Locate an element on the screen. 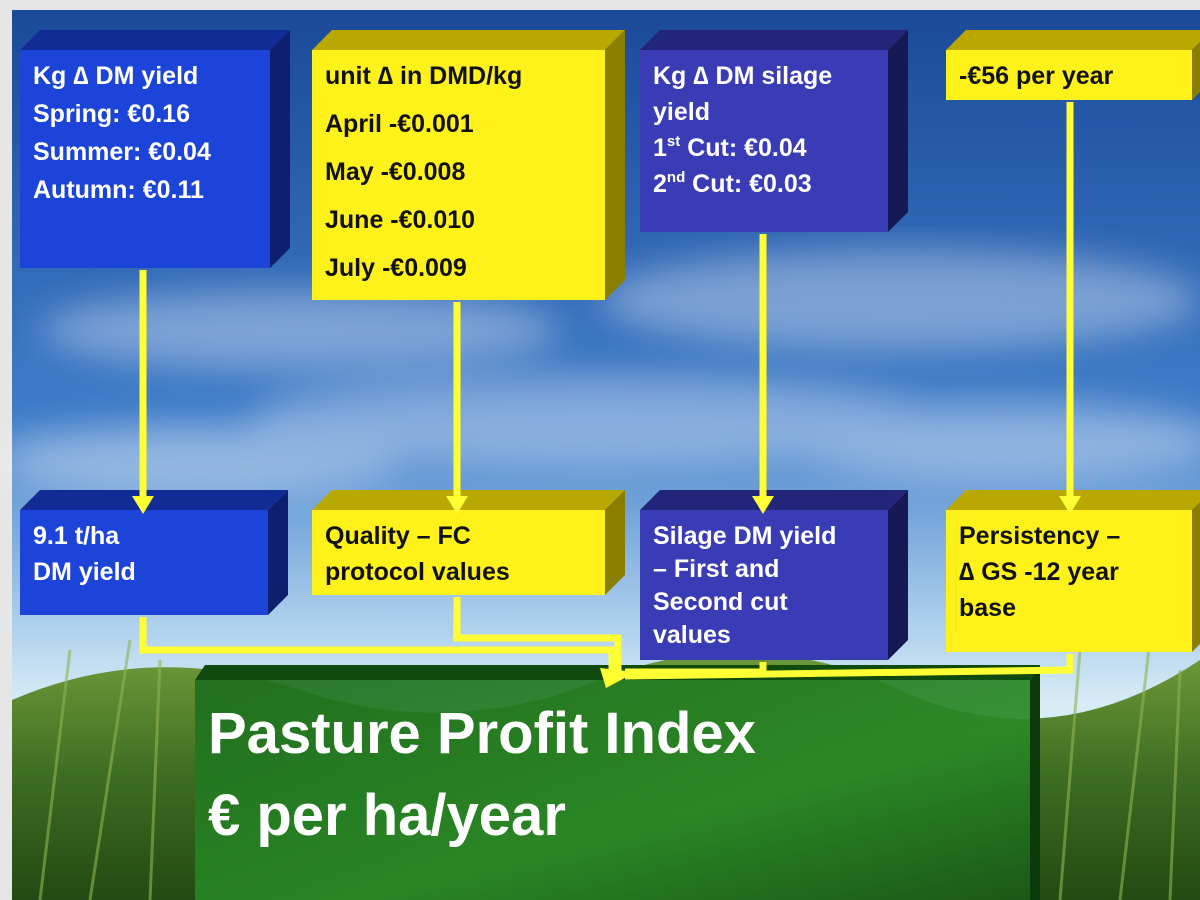 Image resolution: width=1200 pixels, height=900 pixels. text-line: July -€0.009 is located at coordinates (396, 268).